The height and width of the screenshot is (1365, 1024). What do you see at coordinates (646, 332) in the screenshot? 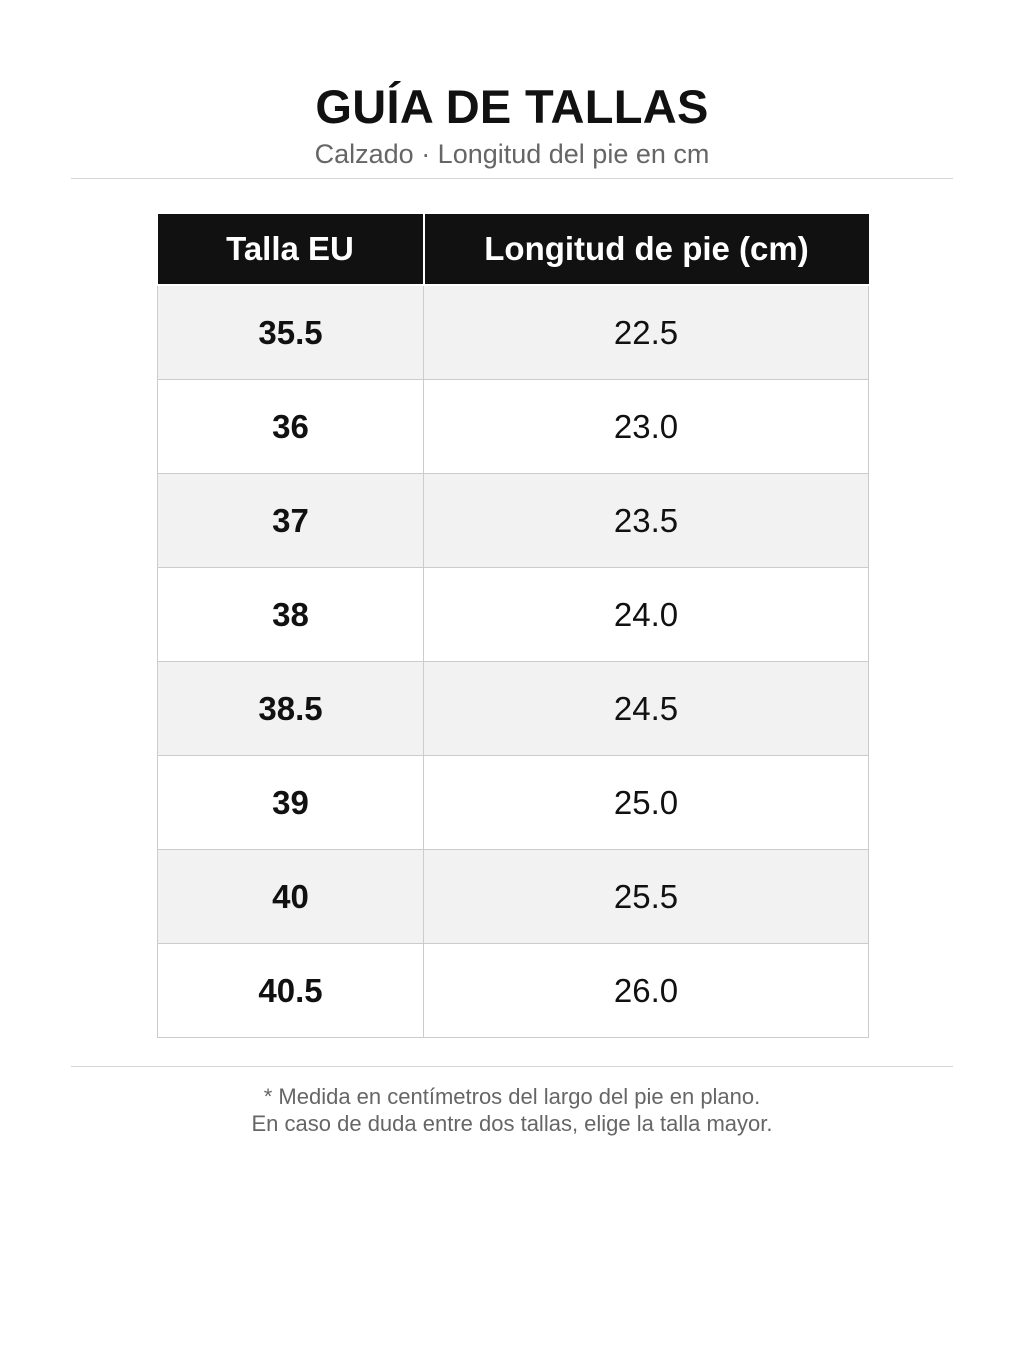
I see `foot-length-cell: 22.5` at bounding box center [646, 332].